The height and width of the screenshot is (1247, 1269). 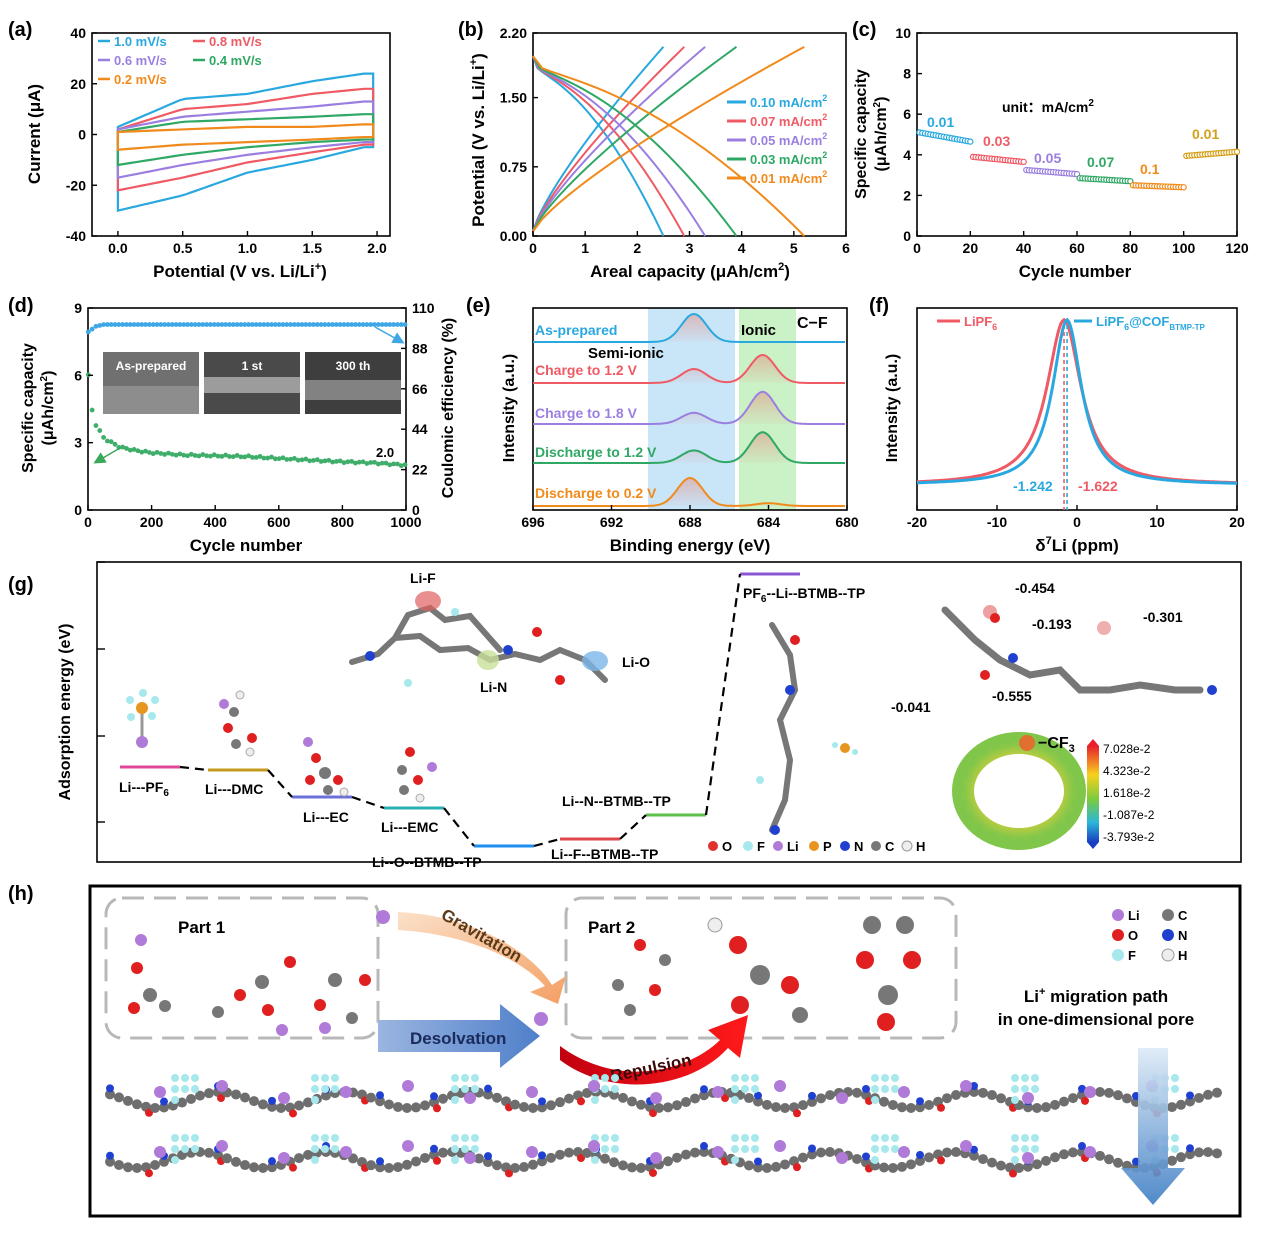 What do you see at coordinates (420, 348) in the screenshot?
I see `d-right-ytick-label: 88` at bounding box center [420, 348].